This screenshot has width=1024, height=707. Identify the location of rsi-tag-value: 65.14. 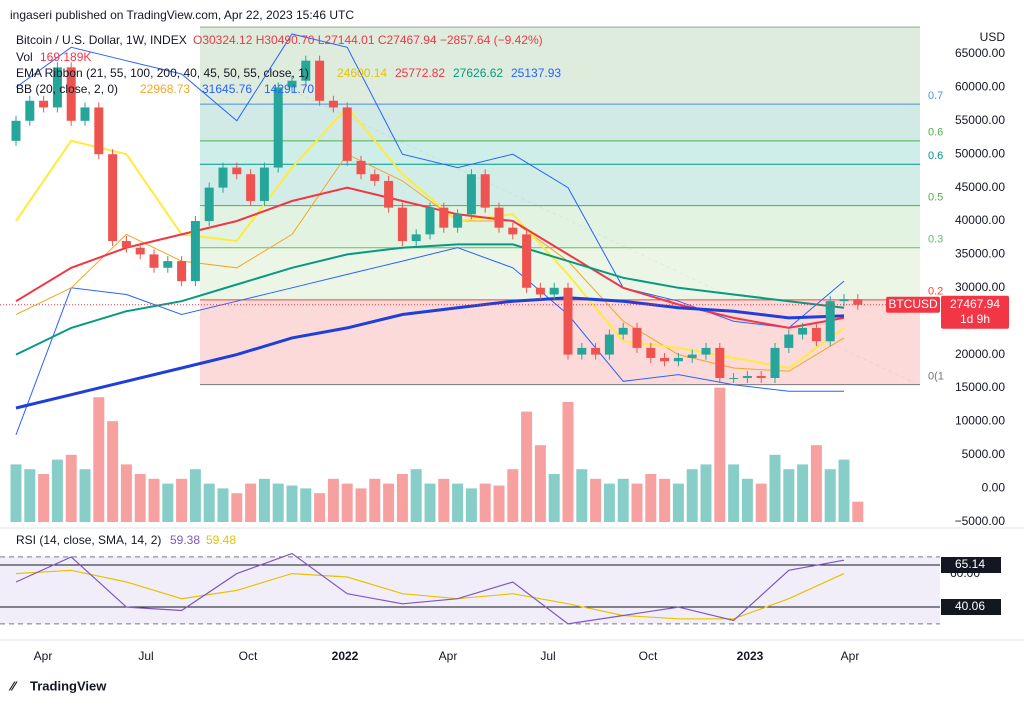
(970, 564).